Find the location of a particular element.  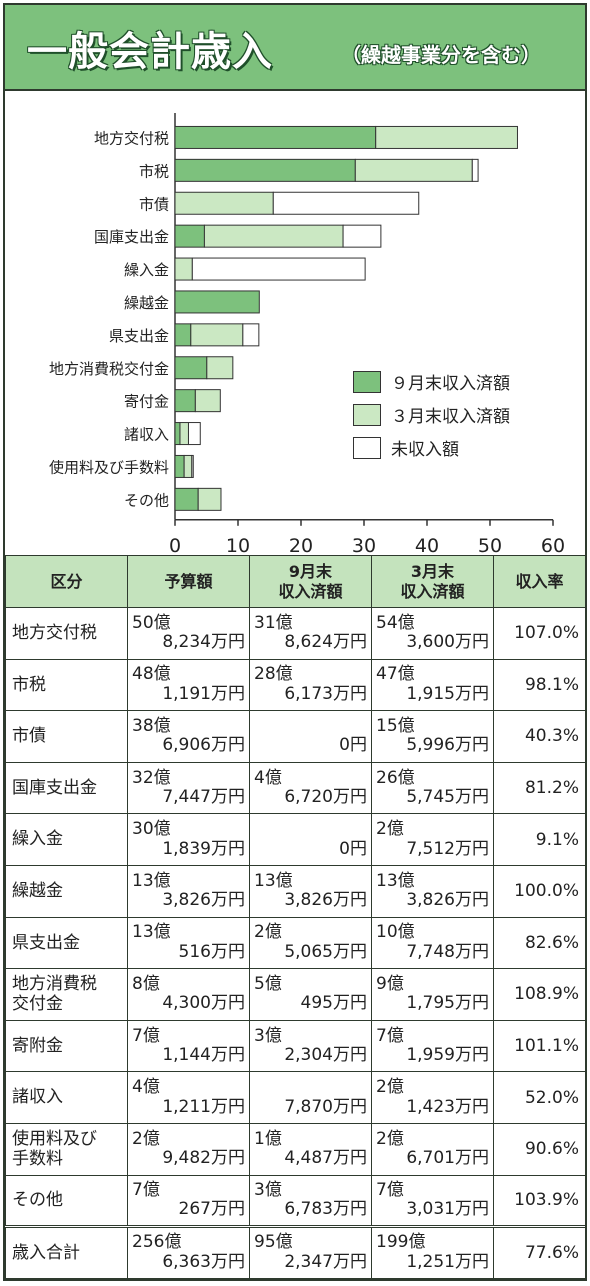

table-row: 市債 38億 6,906万円 0円 15億 5,996万円 40.3% is located at coordinates (295, 736).